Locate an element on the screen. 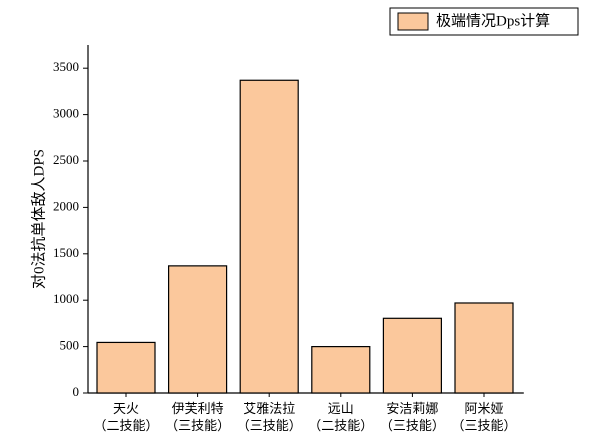 The height and width of the screenshot is (447, 600). x-tick-label: 远山 is located at coordinates (341, 408).